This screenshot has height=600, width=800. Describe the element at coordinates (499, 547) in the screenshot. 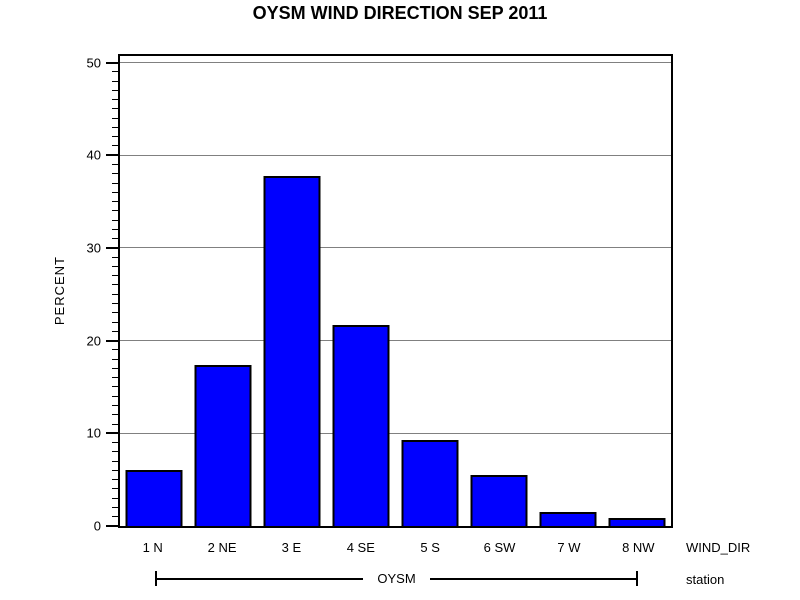

I see `x-tick-label-6: 6 SW` at that location.